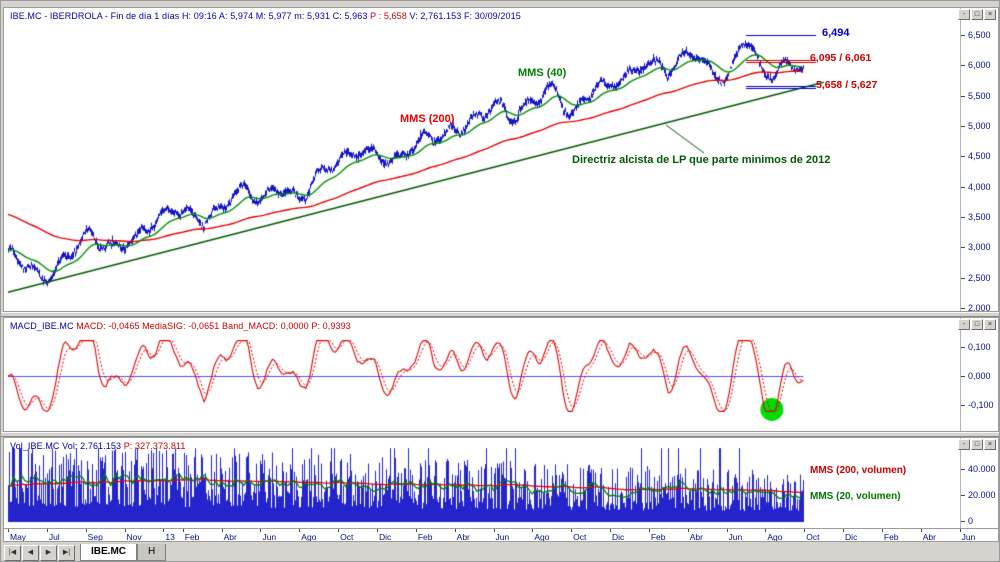 The height and width of the screenshot is (562, 1000). I want to click on tab-navigation-buttons: |◀ ◀ ▶ ▶|, so click(39, 552).